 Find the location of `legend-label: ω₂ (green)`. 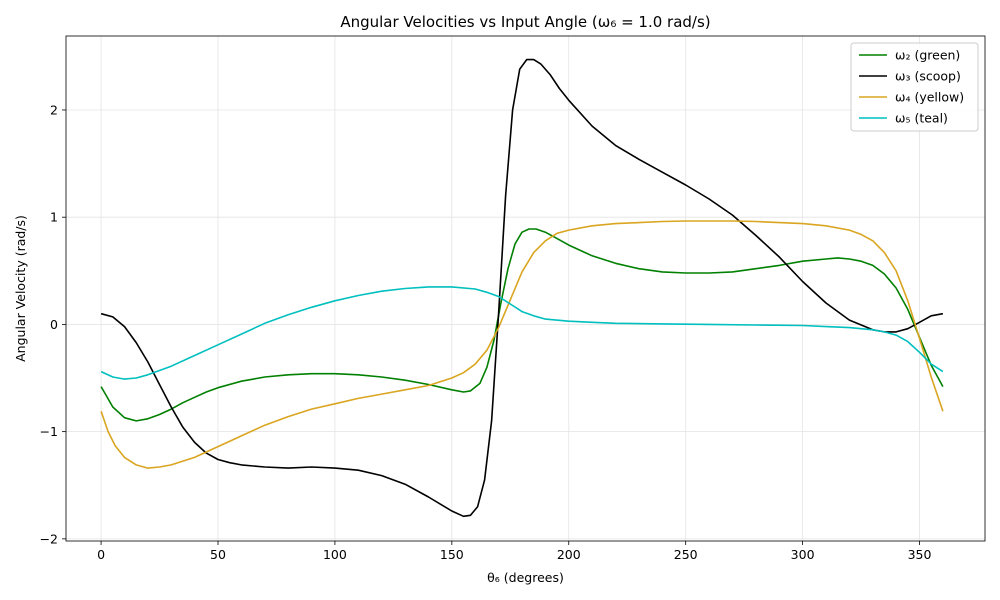

legend-label: ω₂ (green) is located at coordinates (927, 55).